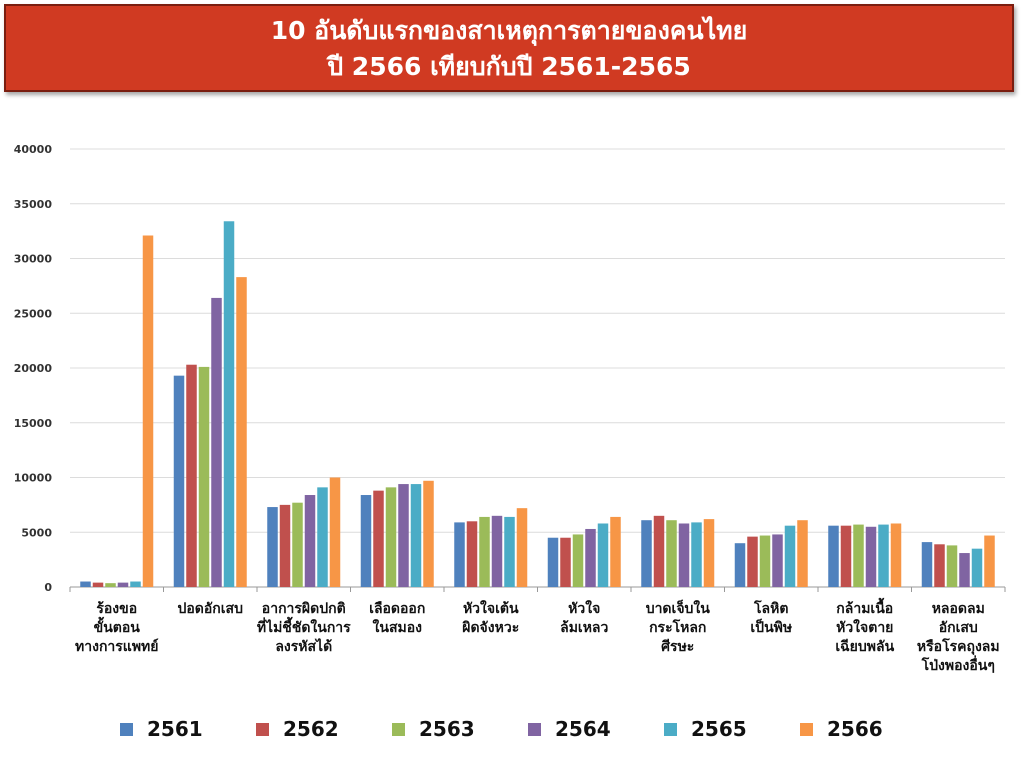 The width and height of the screenshot is (1024, 768). I want to click on legend-label: 2562, so click(311, 729).